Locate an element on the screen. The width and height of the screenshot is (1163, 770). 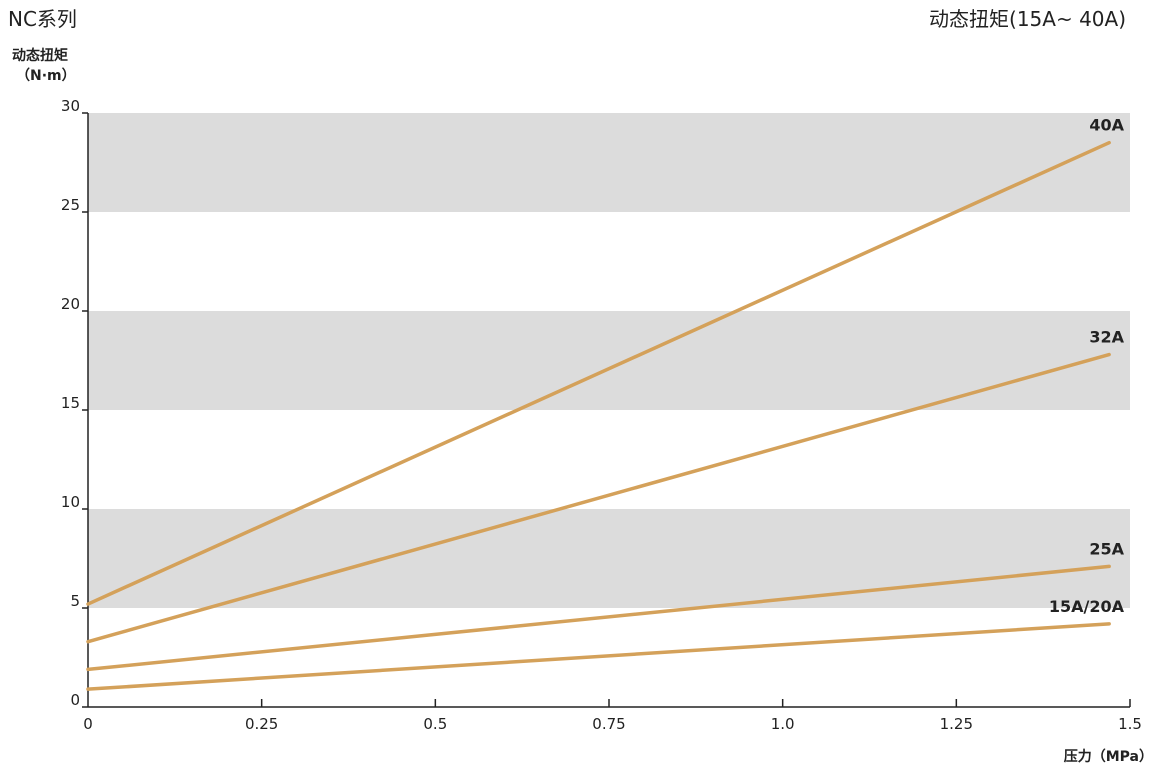
series-line-25A is located at coordinates (598, 618).